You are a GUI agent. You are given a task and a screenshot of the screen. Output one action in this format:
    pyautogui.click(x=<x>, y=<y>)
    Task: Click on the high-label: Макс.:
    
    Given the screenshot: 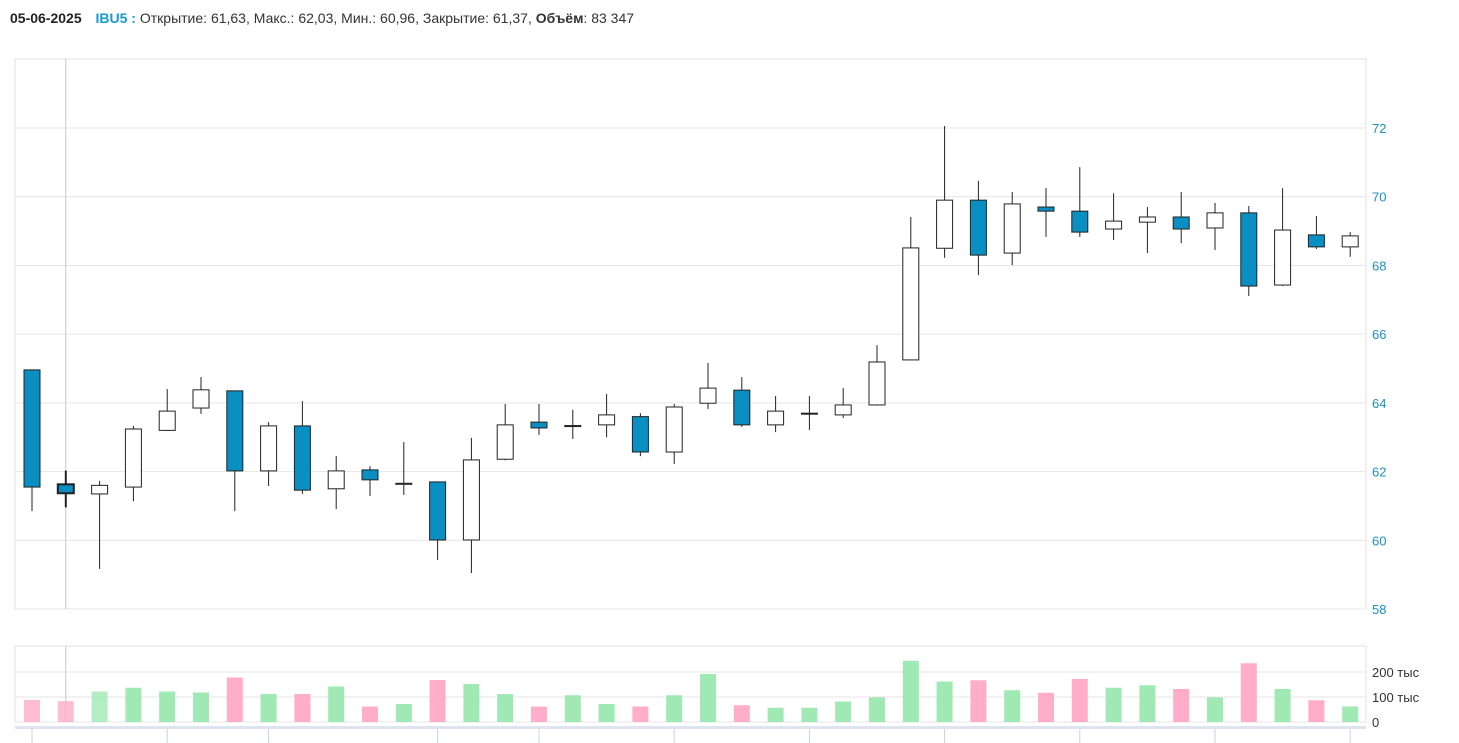 What is the action you would take?
    pyautogui.click(x=274, y=18)
    